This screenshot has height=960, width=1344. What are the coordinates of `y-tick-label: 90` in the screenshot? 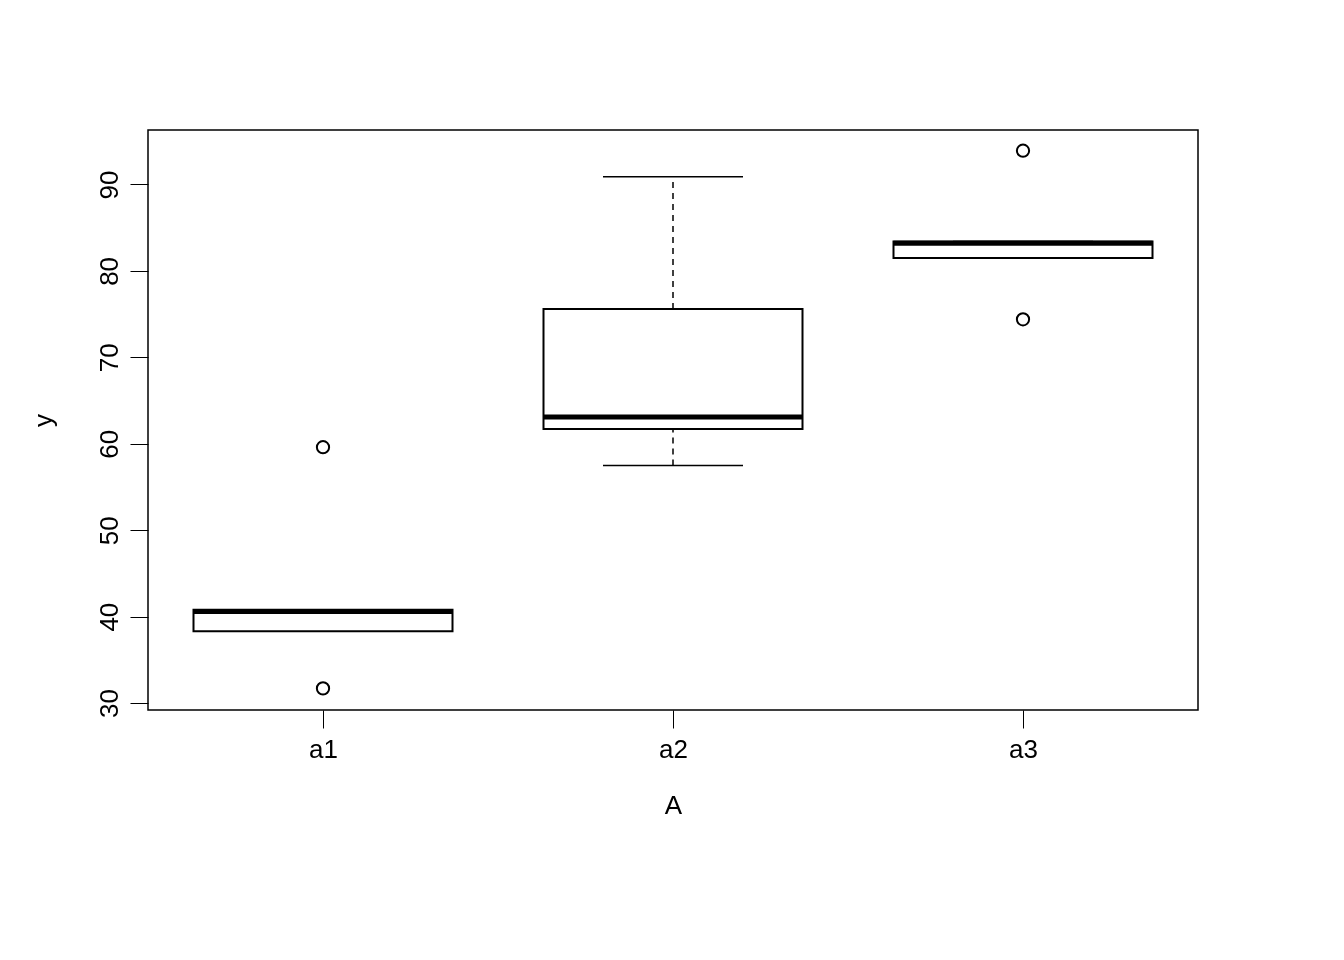 It's located at (108, 185).